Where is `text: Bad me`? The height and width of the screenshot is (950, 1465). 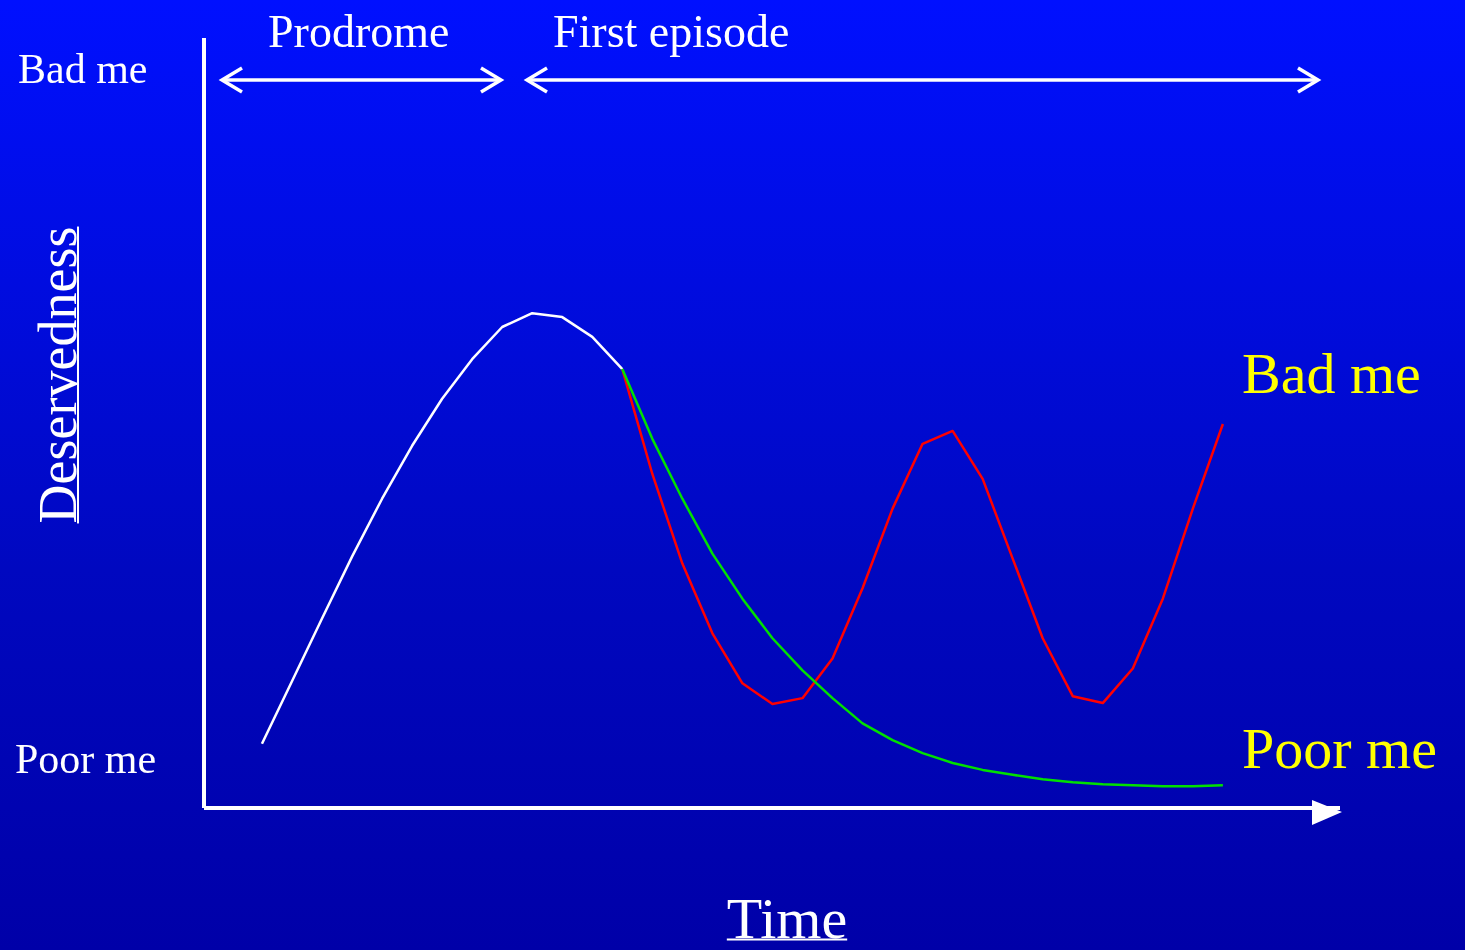 text: Bad me is located at coordinates (83, 69).